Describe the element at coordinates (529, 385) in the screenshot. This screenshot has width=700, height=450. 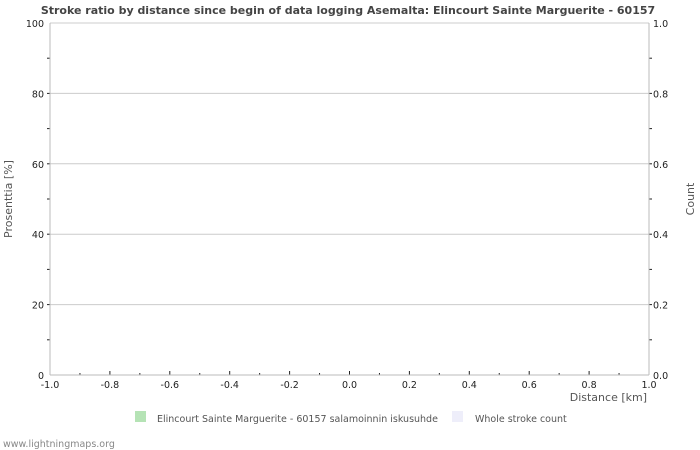
I see `x-tick-label: 0.6` at that location.